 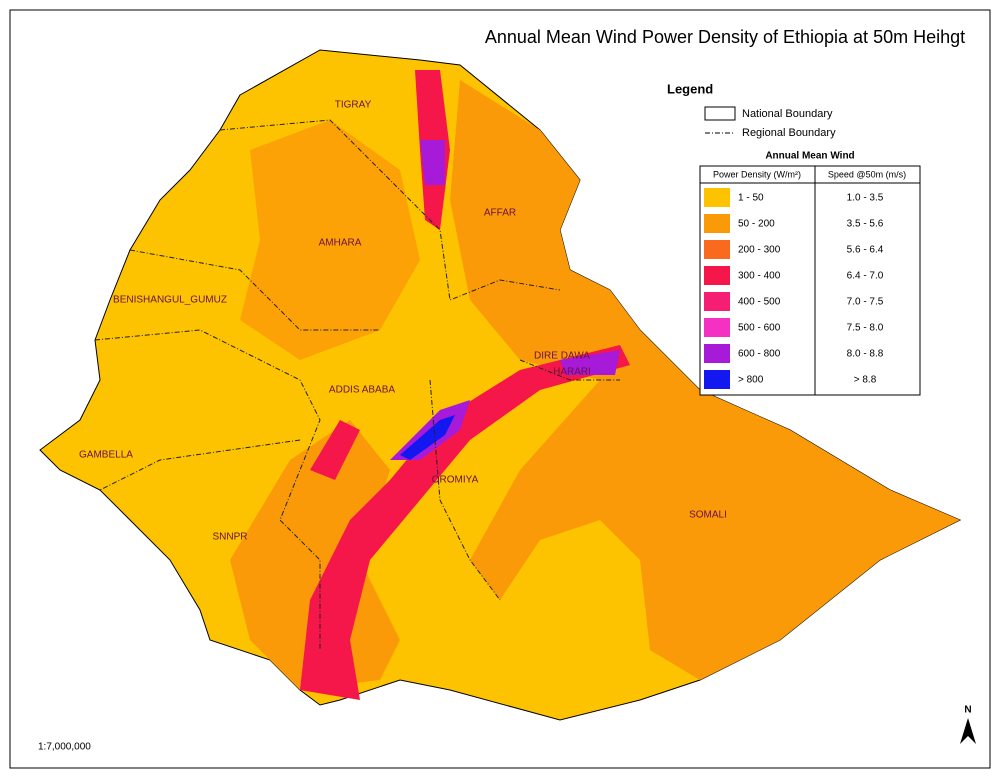 I want to click on speed-range: 3.5 - 5.6, so click(x=865, y=224).